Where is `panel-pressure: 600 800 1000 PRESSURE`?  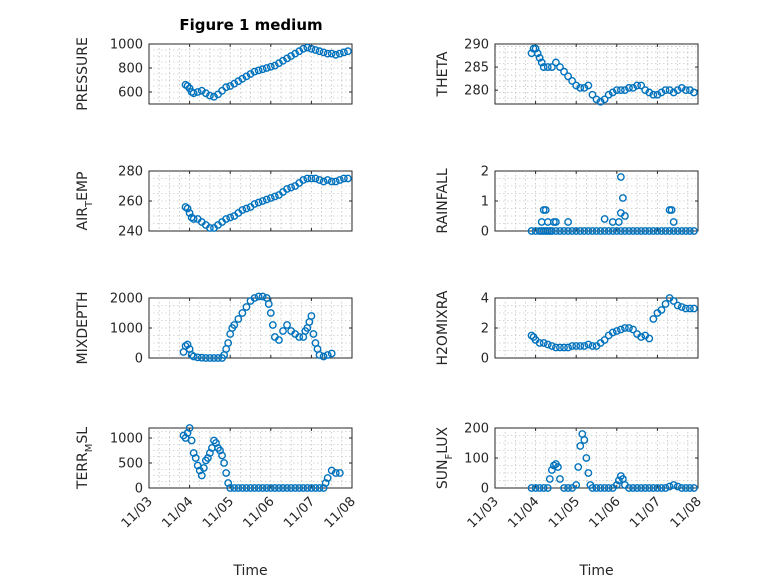
panel-pressure: 600 800 1000 PRESSURE is located at coordinates (214, 74).